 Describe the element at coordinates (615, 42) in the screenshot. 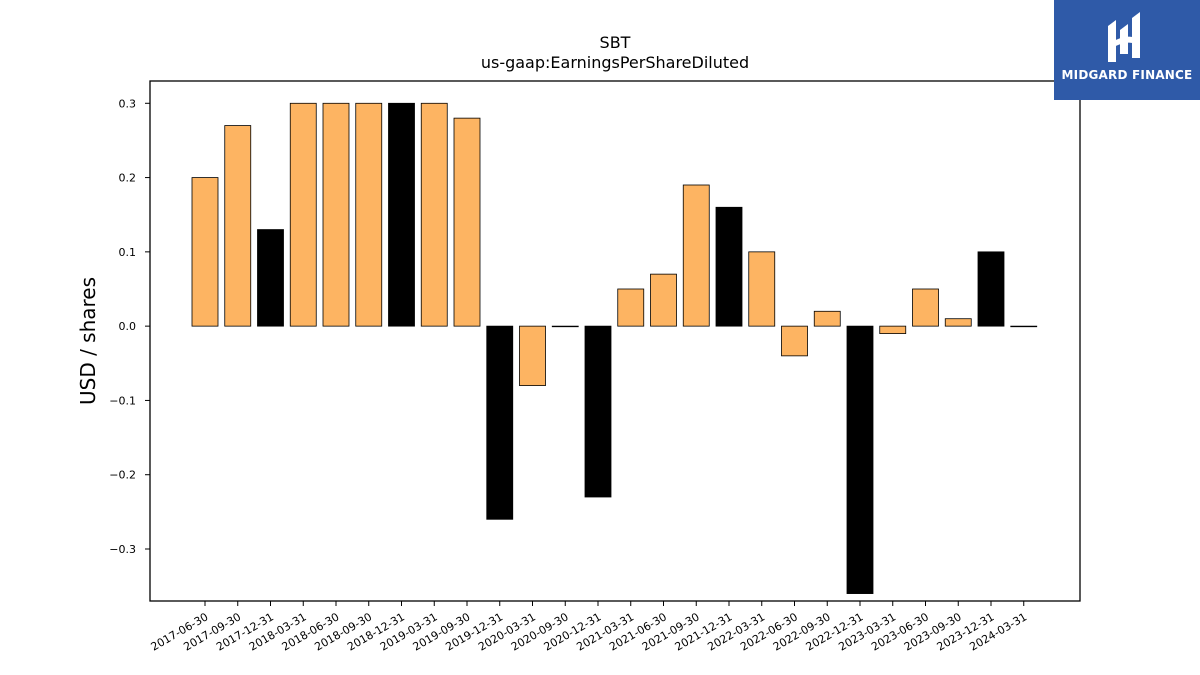

I see `chart-title: SBT` at that location.